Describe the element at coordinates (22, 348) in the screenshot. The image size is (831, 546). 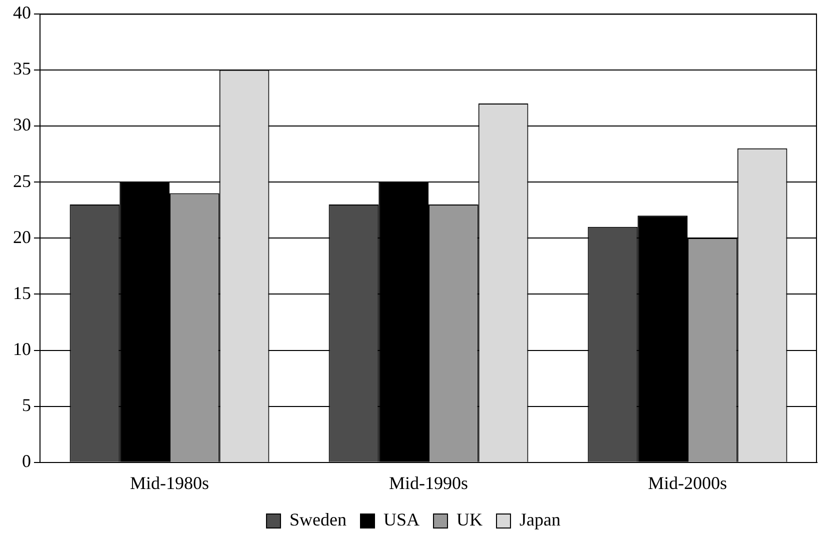
I see `y-tick-label: 10` at that location.